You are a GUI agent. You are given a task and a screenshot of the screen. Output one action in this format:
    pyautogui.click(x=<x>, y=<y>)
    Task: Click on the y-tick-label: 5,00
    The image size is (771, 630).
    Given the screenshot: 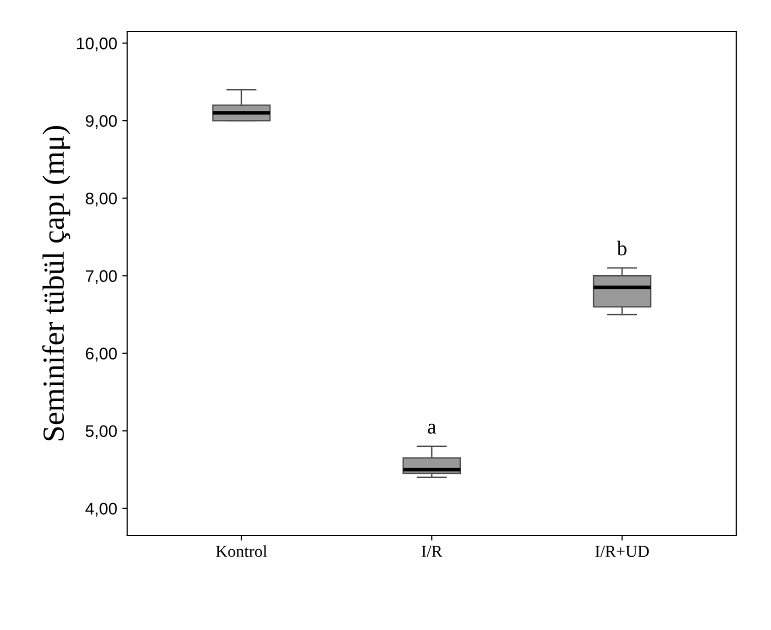 What is the action you would take?
    pyautogui.click(x=101, y=432)
    